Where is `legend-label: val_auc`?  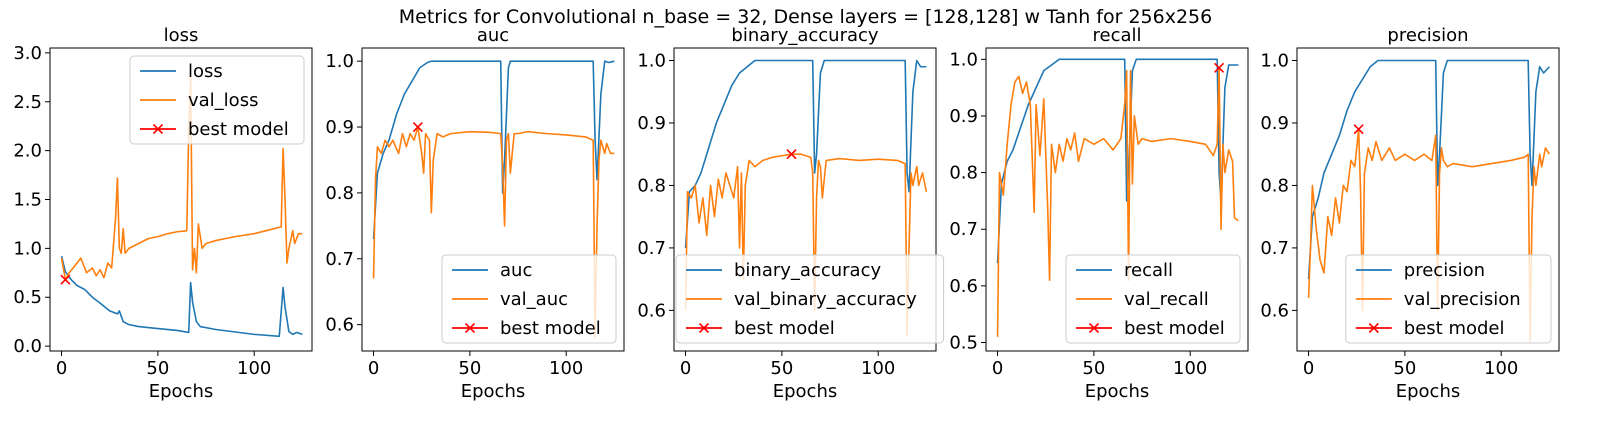 legend-label: val_auc is located at coordinates (534, 299).